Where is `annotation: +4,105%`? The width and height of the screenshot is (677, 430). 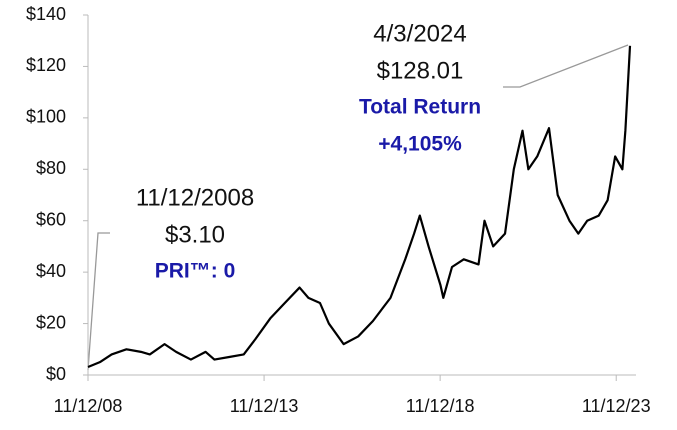 annotation: +4,105% is located at coordinates (420, 144).